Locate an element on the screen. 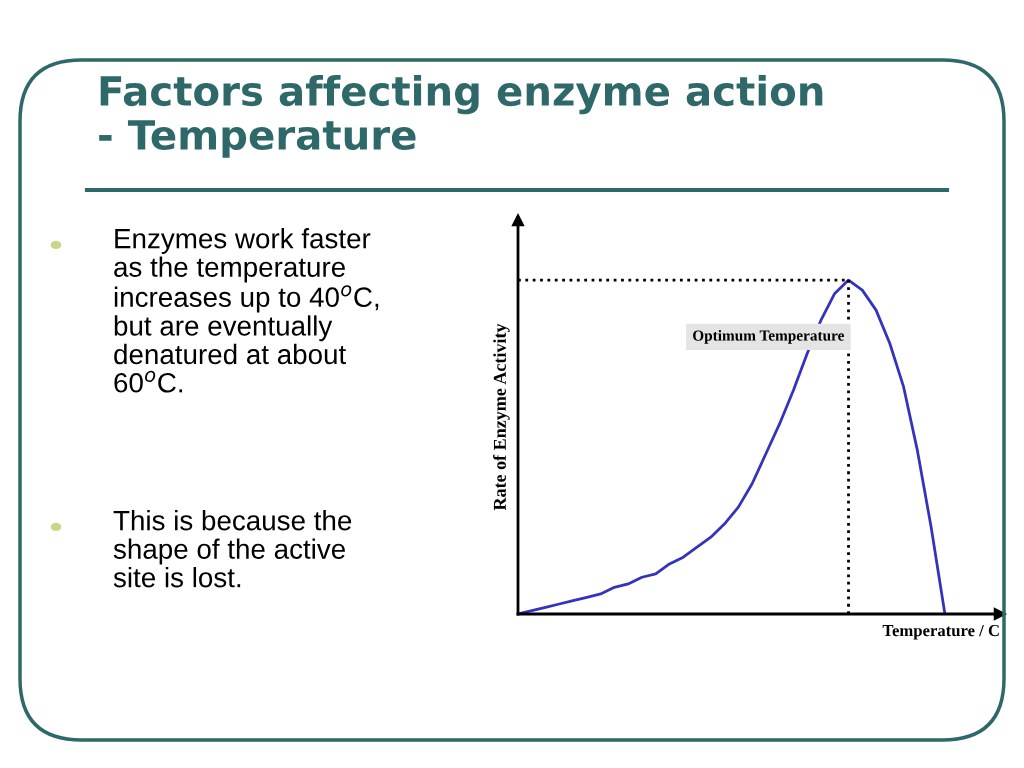 This screenshot has height=768, width=1024. annotation: Optimum Temperature is located at coordinates (768, 336).